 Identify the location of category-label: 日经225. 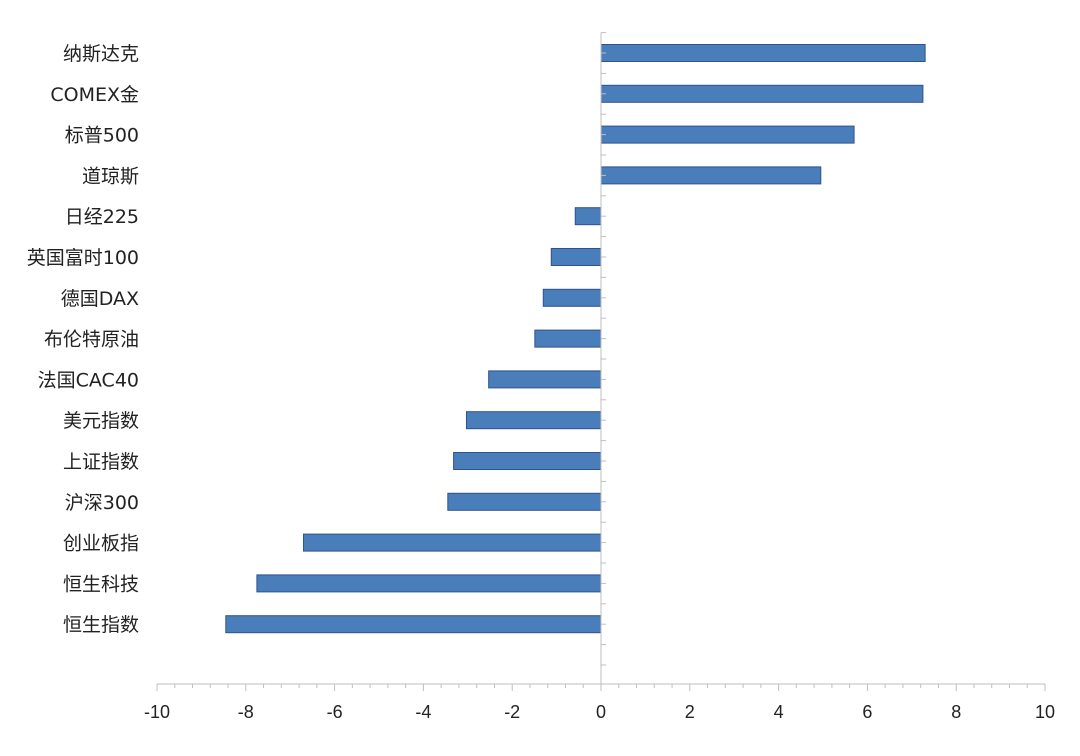
(102, 217).